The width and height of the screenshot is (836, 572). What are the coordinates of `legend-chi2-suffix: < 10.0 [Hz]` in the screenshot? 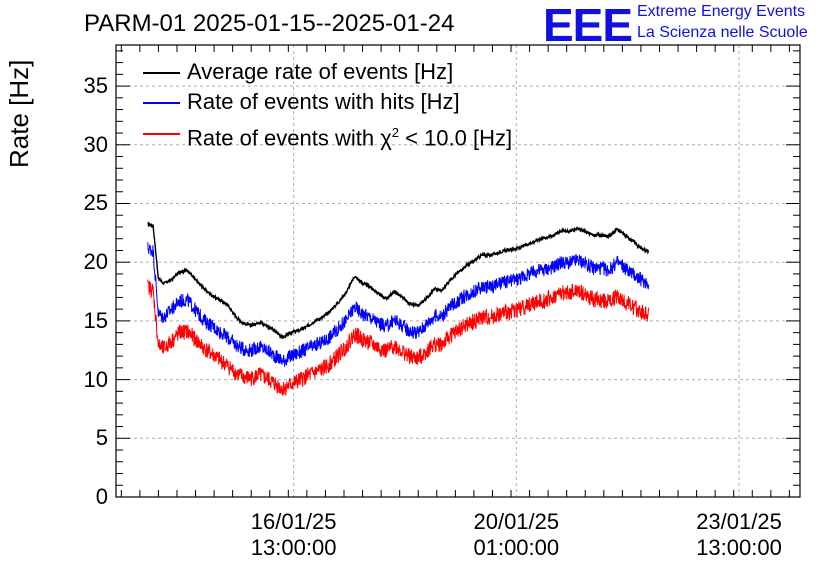 It's located at (456, 138).